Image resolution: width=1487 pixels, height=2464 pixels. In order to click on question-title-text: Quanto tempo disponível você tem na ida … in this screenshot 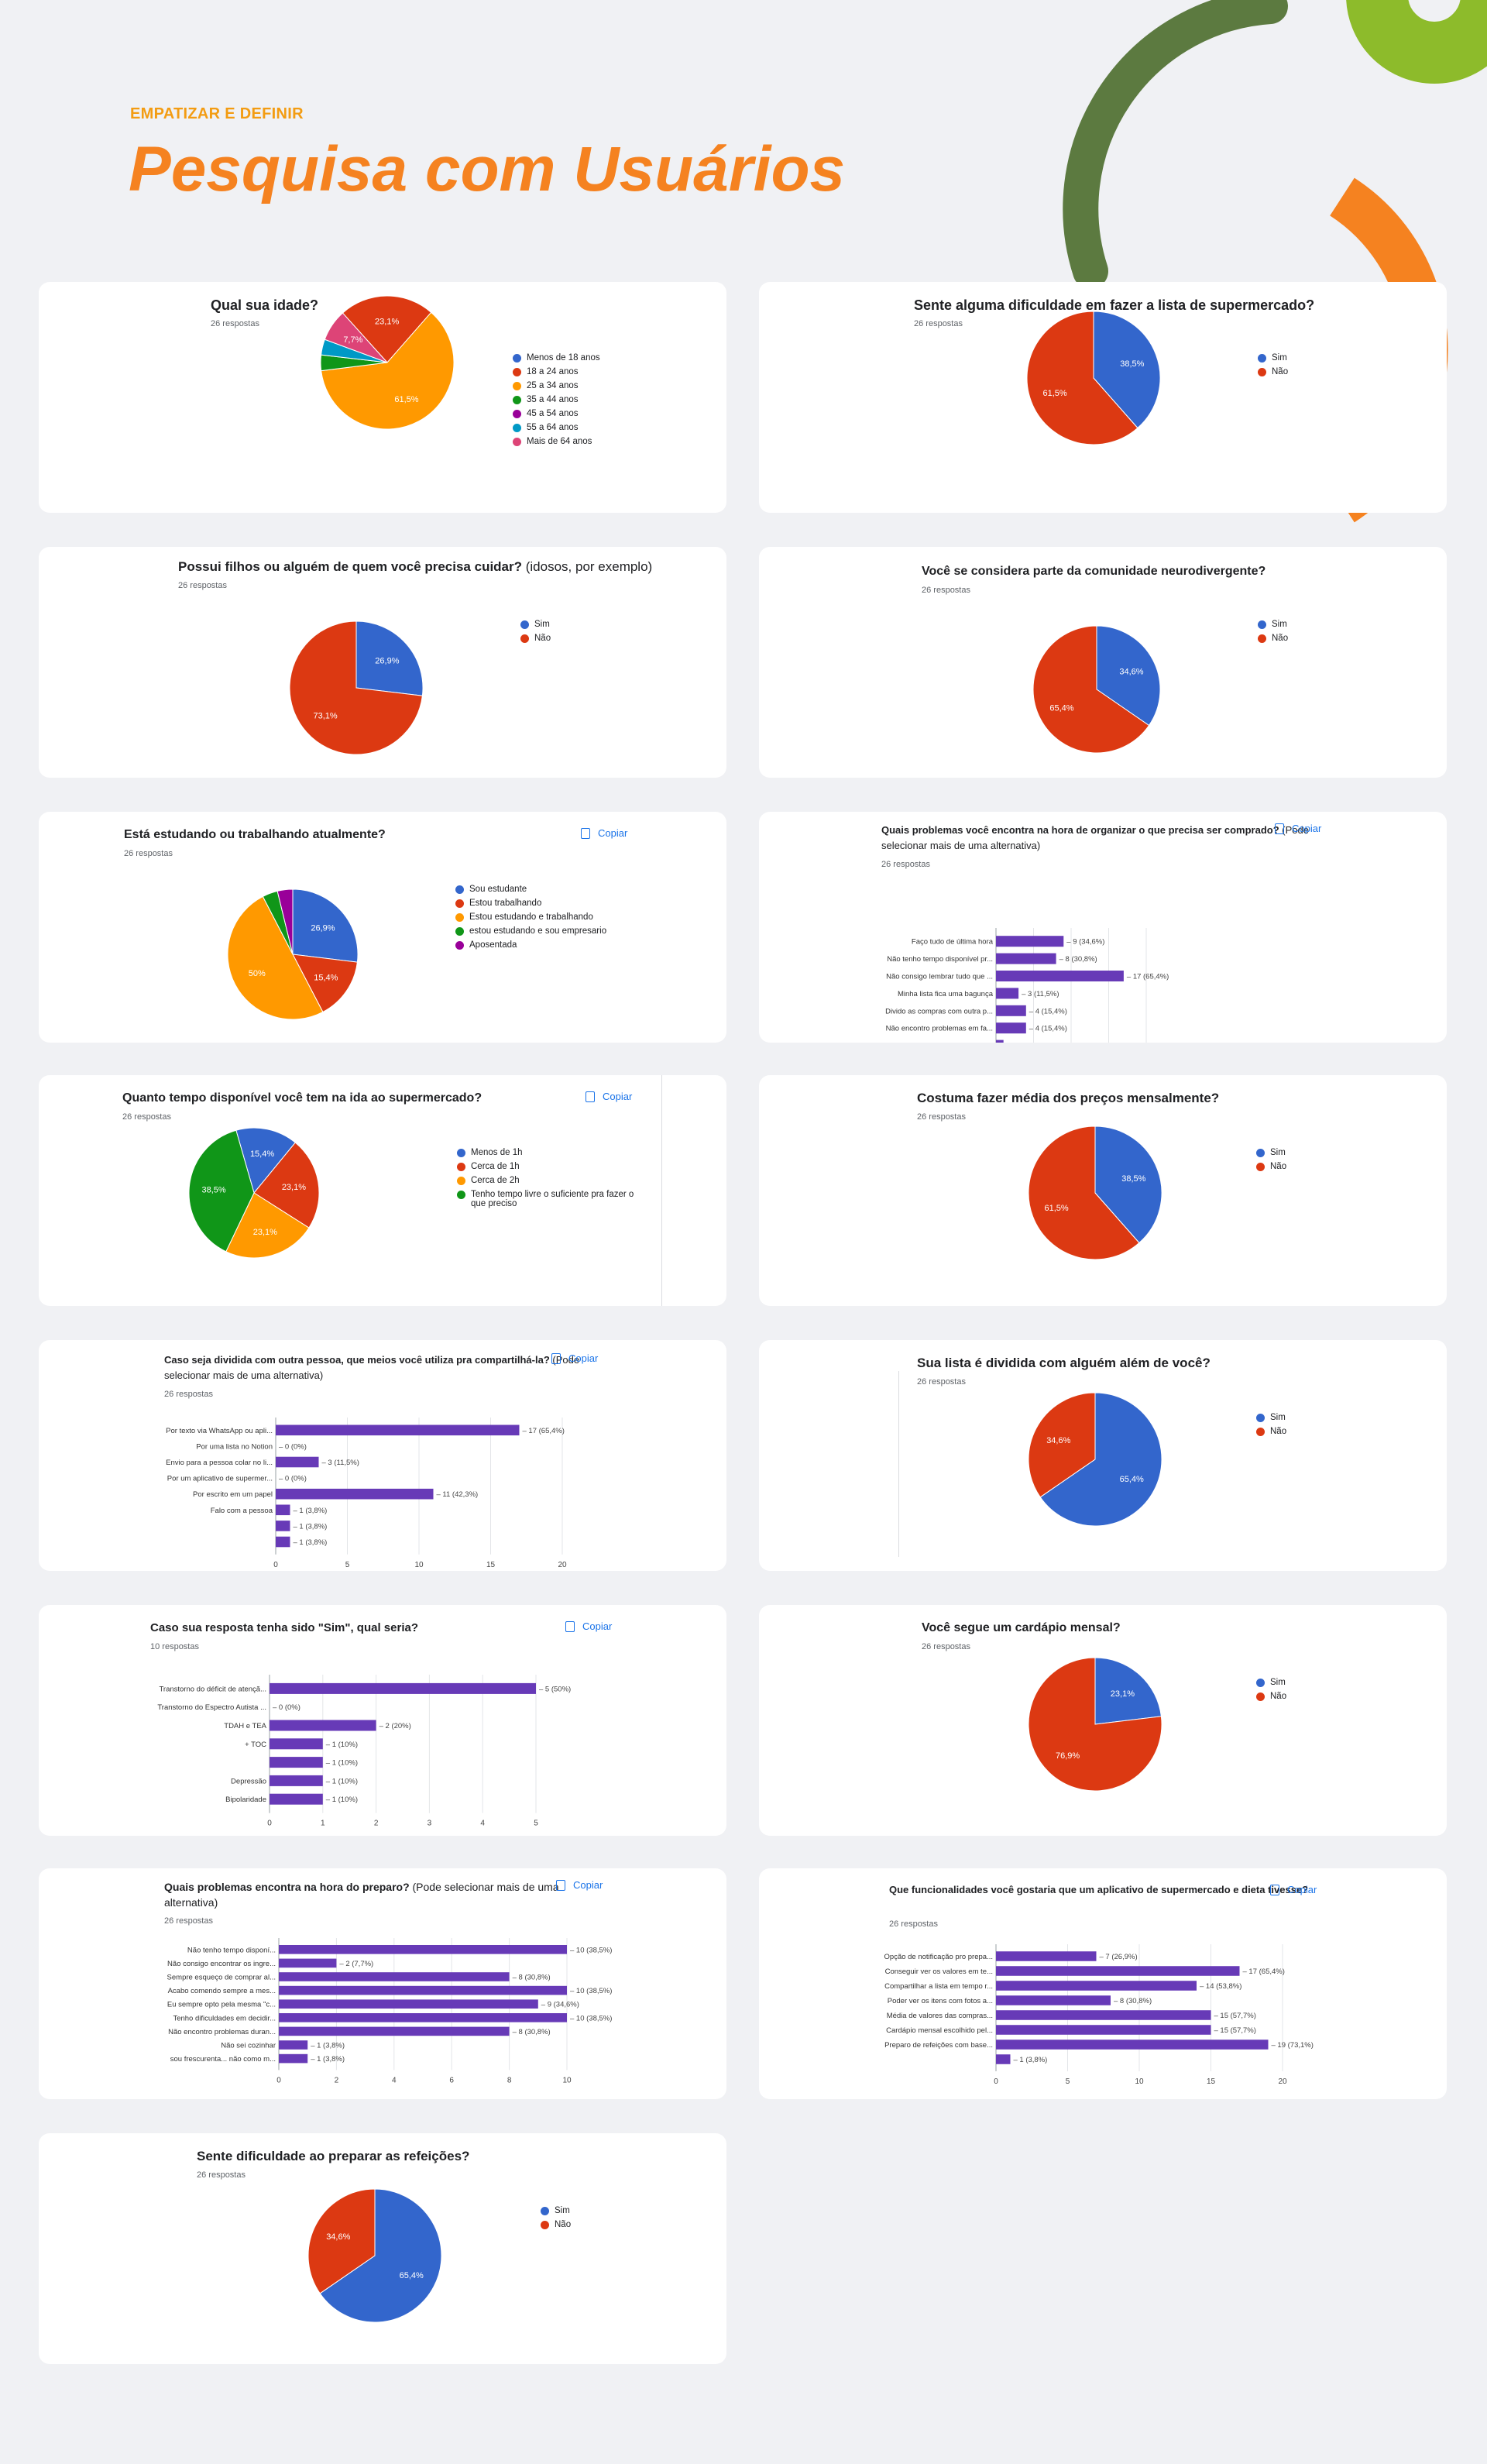, I will do `click(303, 1098)`.